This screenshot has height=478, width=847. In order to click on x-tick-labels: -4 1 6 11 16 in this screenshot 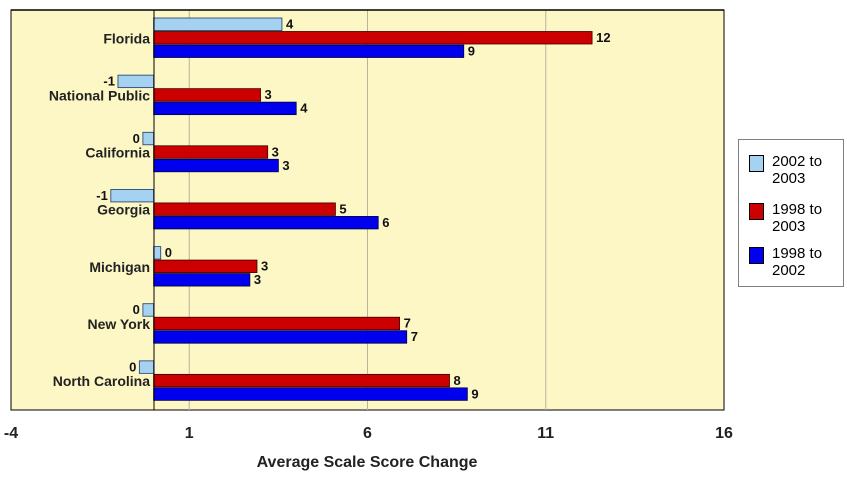, I will do `click(368, 433)`.